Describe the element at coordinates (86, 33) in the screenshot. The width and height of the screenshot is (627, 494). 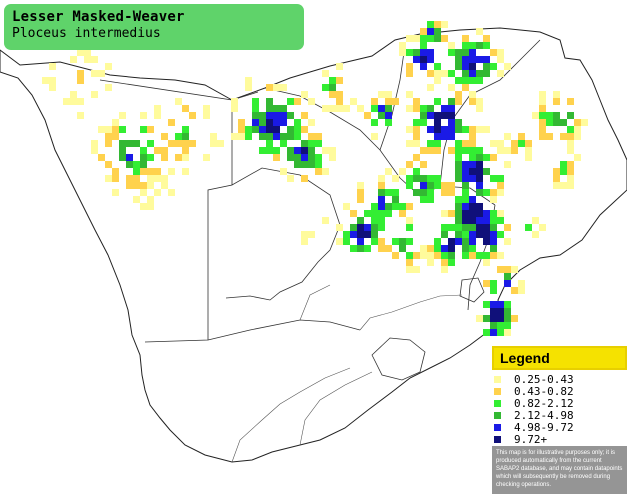
I see `species-scientific-name: Ploceus intermedius` at that location.